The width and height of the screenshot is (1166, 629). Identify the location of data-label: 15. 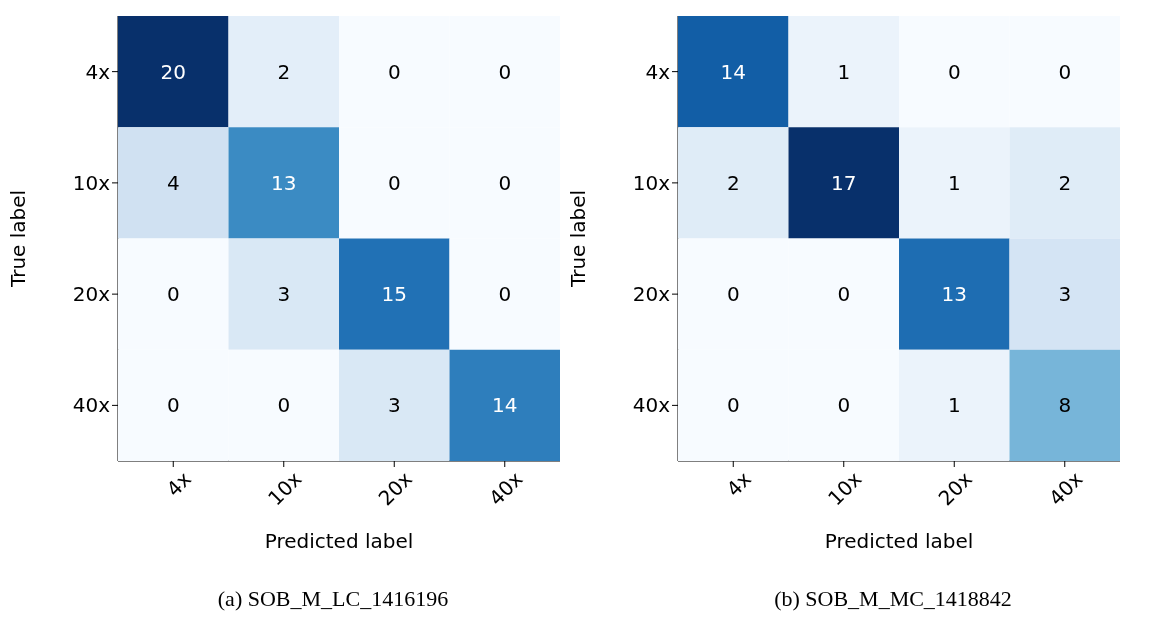
(394, 294).